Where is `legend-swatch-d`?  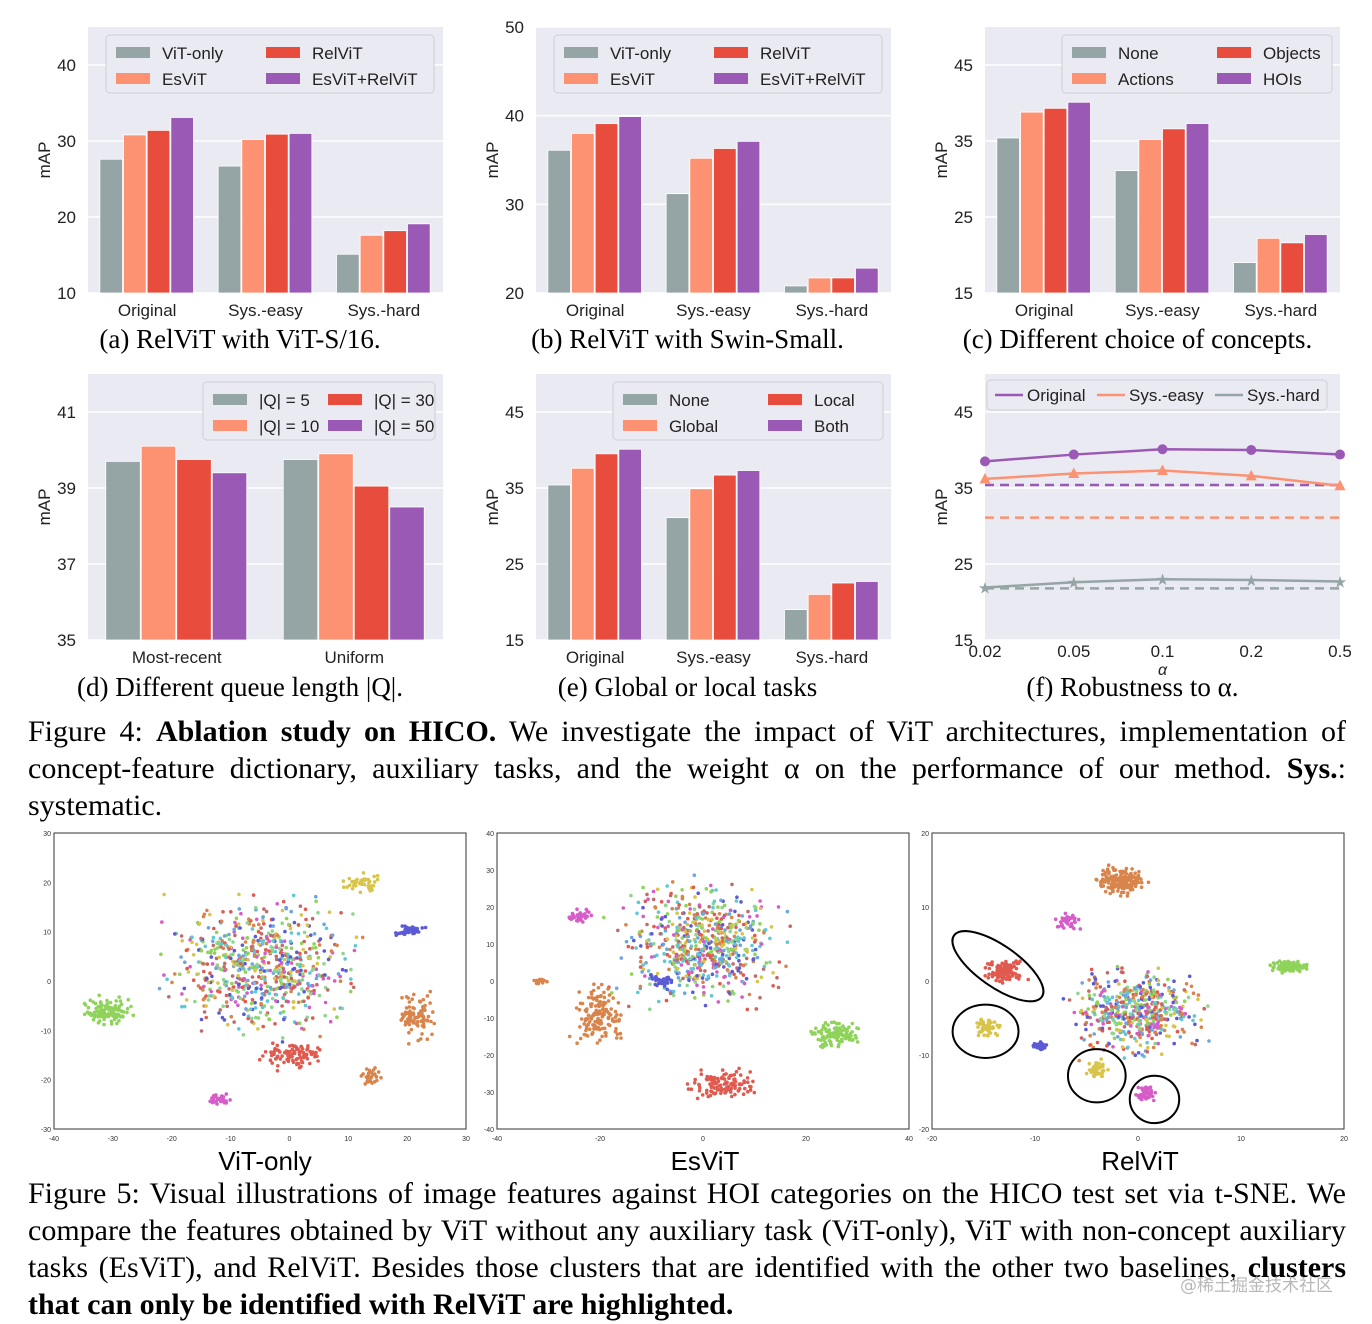 legend-swatch-d is located at coordinates (345, 399).